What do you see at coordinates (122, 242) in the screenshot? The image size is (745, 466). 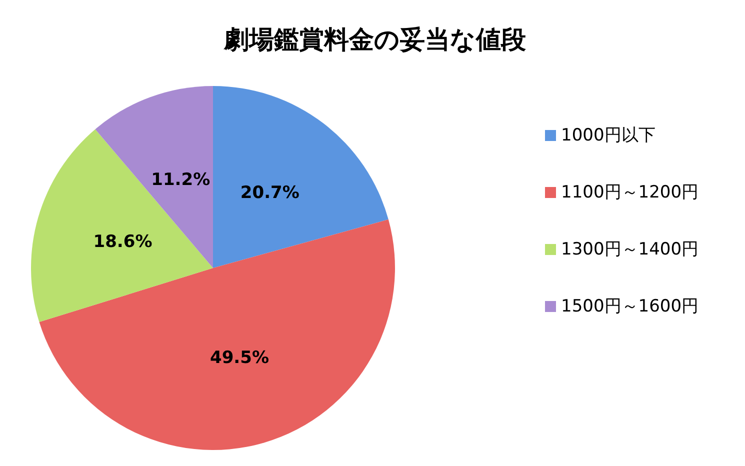 I see `data-label: 18.6%` at bounding box center [122, 242].